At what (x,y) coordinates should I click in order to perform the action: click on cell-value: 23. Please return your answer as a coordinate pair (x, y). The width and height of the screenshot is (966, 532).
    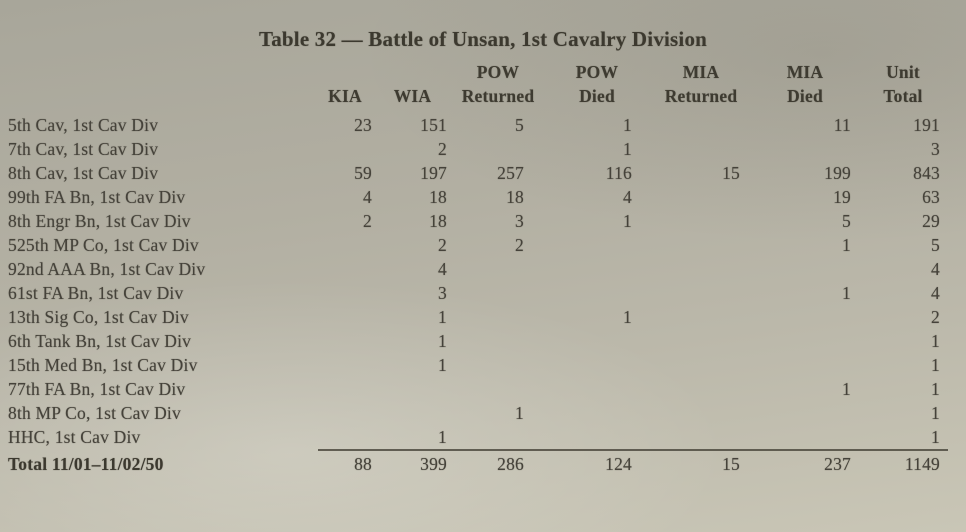
    Looking at the image, I should click on (363, 124).